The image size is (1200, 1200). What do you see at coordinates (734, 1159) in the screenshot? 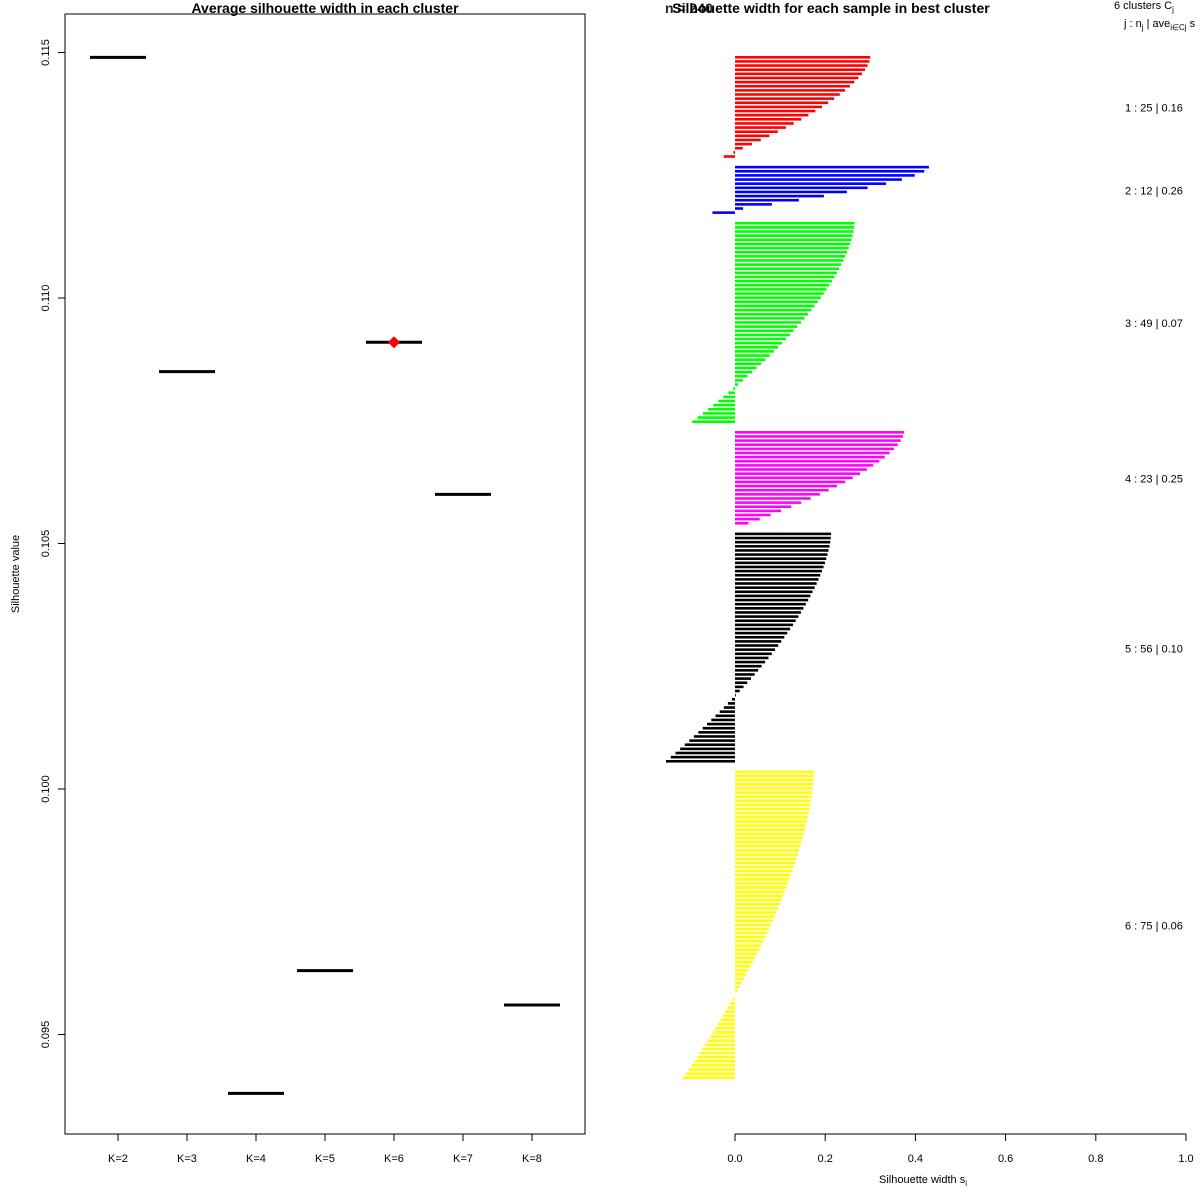
I see `right-x-tick-label: 0.0` at bounding box center [734, 1159].